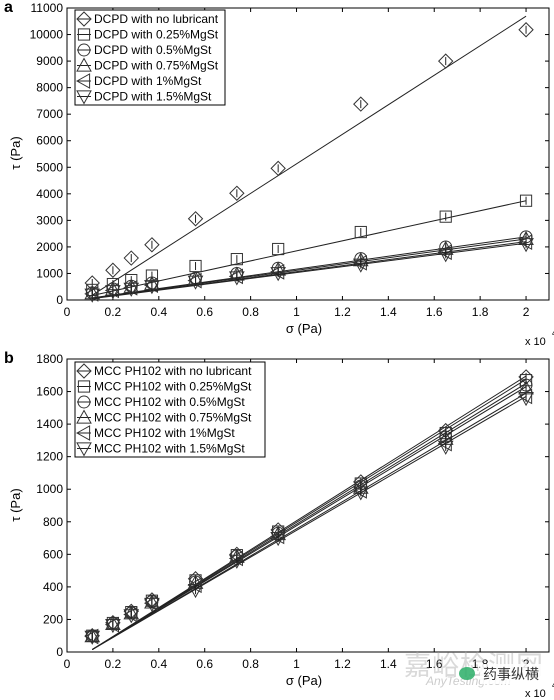  What do you see at coordinates (480, 312) in the screenshot?
I see `x-tick-label: 1.8` at bounding box center [480, 312].